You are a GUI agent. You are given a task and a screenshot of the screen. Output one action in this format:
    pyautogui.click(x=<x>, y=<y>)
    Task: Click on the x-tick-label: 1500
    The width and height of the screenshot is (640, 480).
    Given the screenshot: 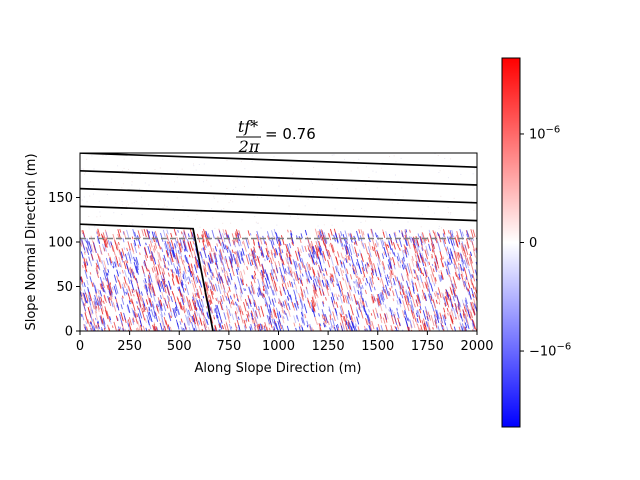 What is the action you would take?
    pyautogui.click(x=377, y=346)
    